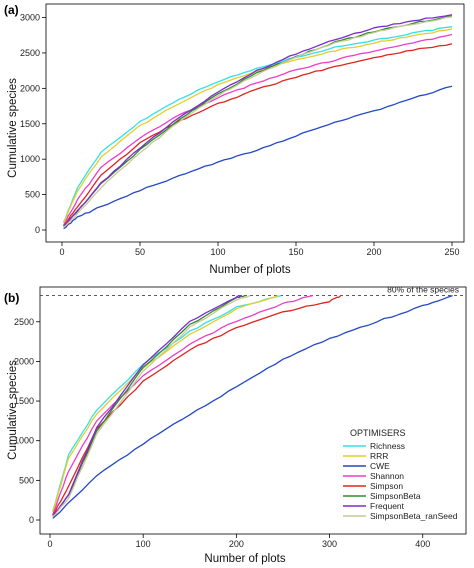  Describe the element at coordinates (423, 290) in the screenshot. I see `reference-line-label: 80% of the species` at that location.